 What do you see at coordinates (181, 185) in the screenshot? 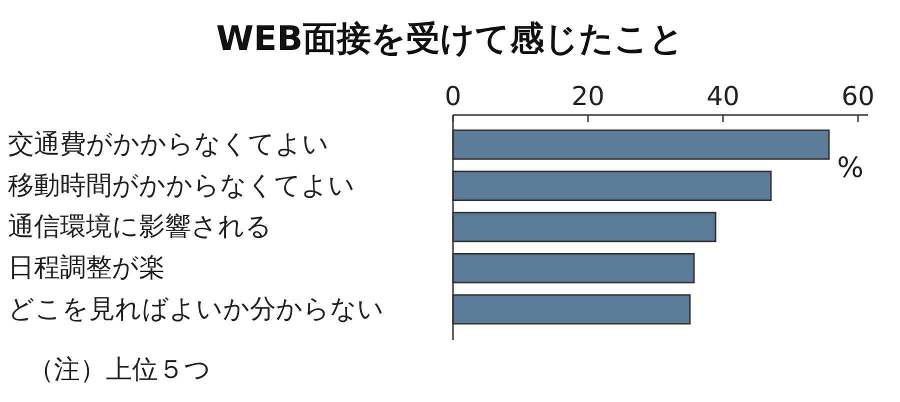
I see `y-tick-label: 移動時間がかからなくてよい` at bounding box center [181, 185].